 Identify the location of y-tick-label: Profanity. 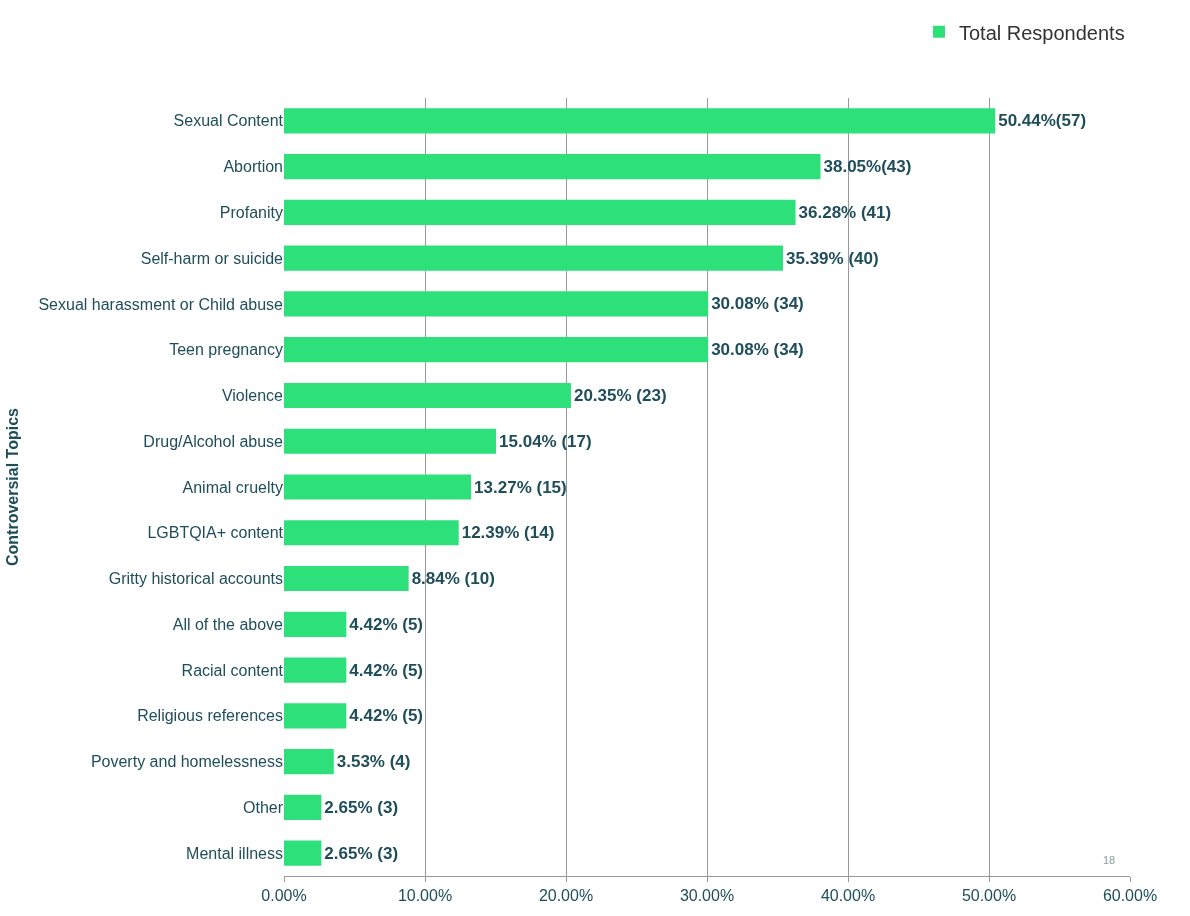
(251, 213).